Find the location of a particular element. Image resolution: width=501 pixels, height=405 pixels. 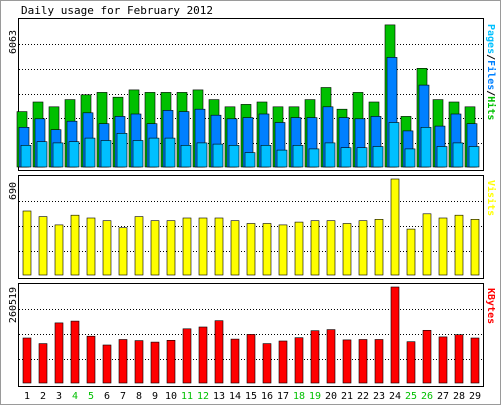

kbytes-ymax-label: 260519 is located at coordinates (13, 305).